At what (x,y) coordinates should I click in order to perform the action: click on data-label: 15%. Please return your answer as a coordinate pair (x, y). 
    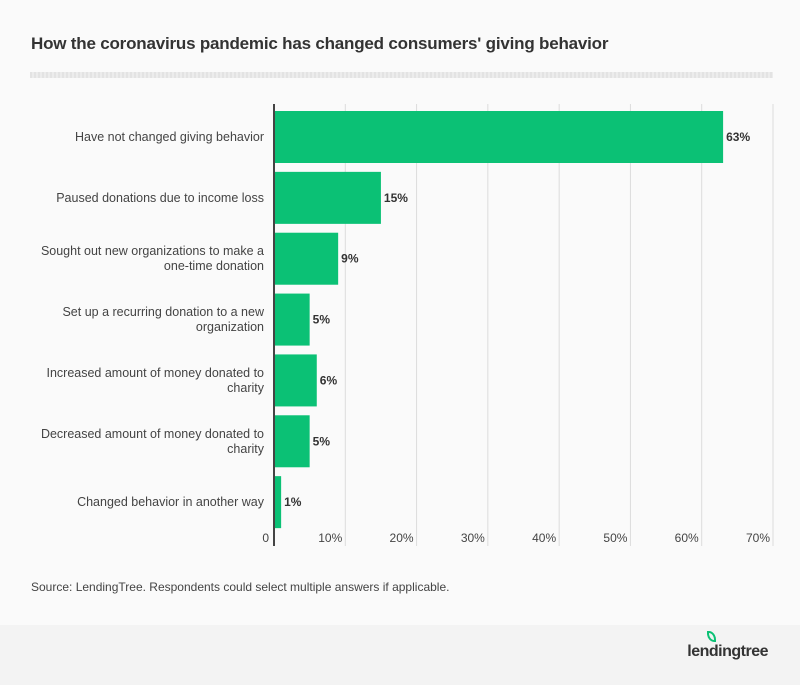
    Looking at the image, I should click on (396, 198).